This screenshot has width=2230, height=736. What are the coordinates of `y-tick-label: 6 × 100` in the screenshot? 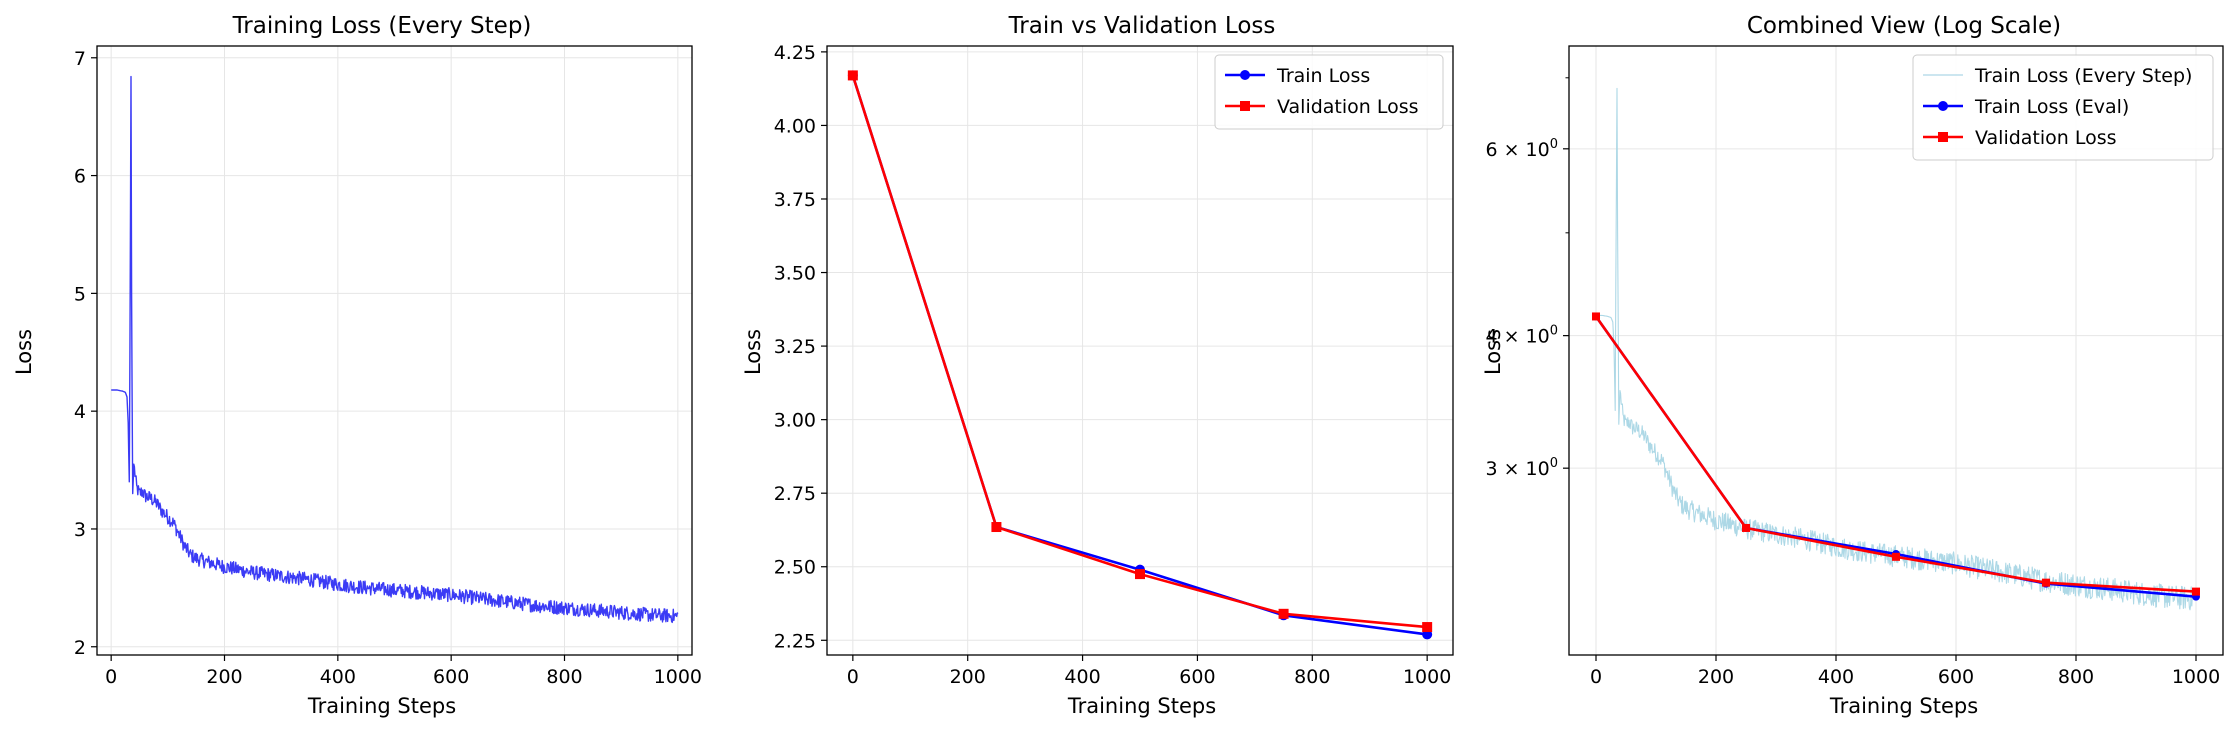 It's located at (1521, 149).